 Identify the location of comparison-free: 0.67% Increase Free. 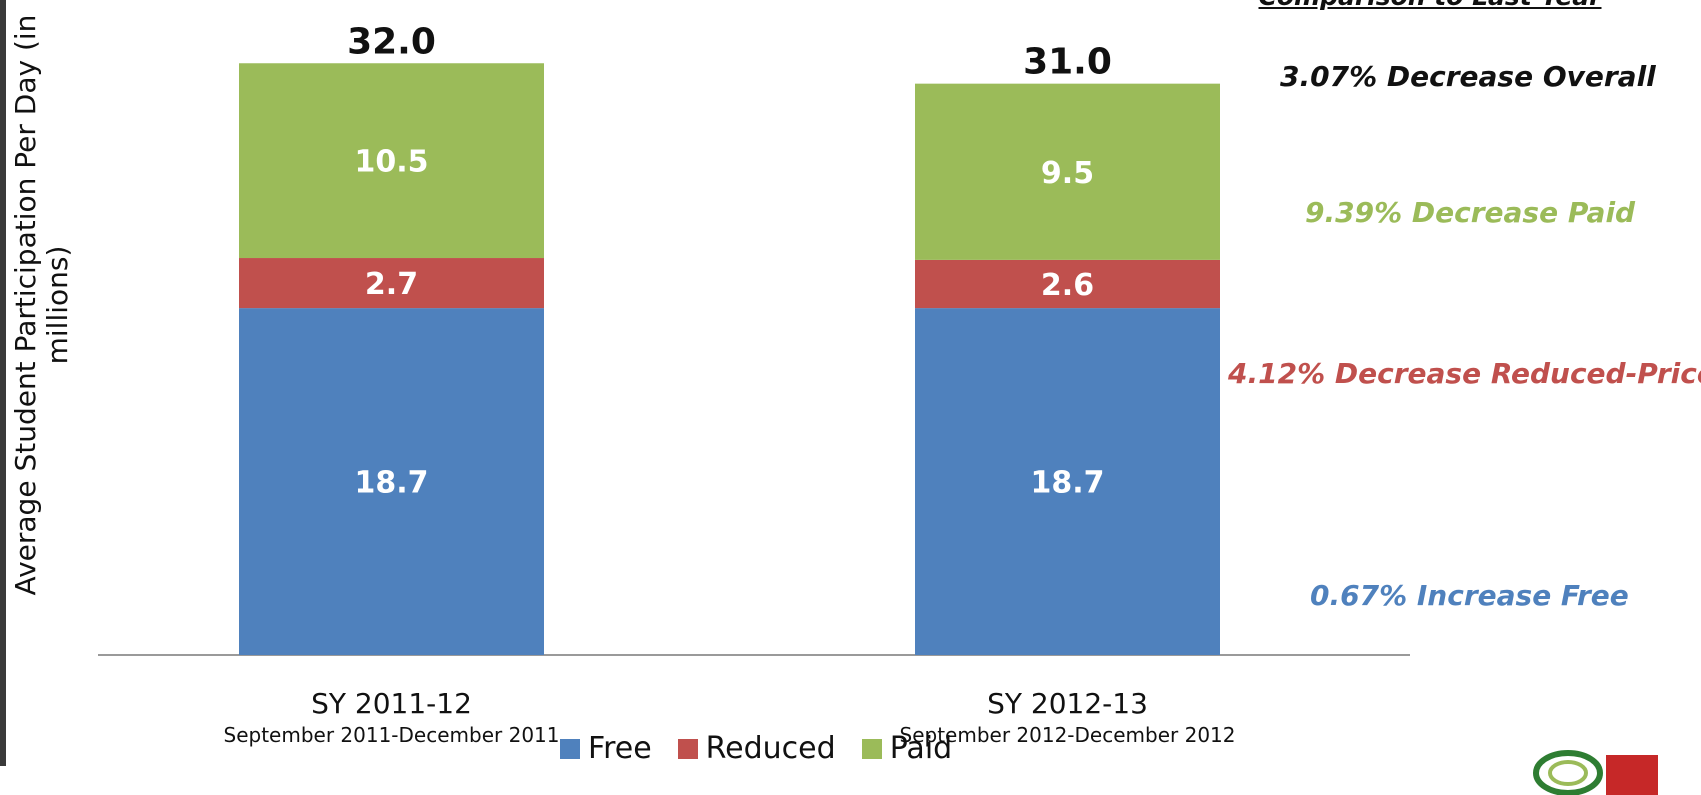
(1469, 595).